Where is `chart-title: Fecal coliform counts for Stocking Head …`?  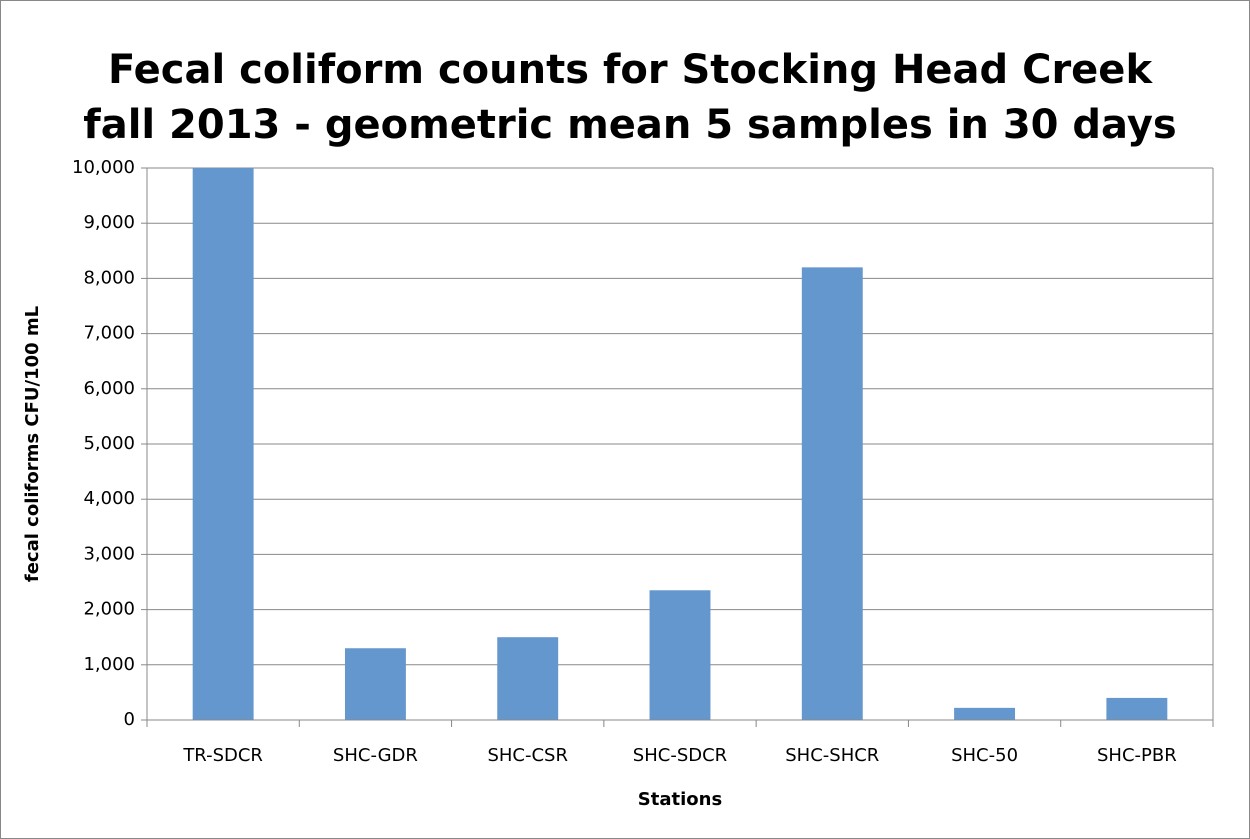 chart-title: Fecal coliform counts for Stocking Head … is located at coordinates (631, 70).